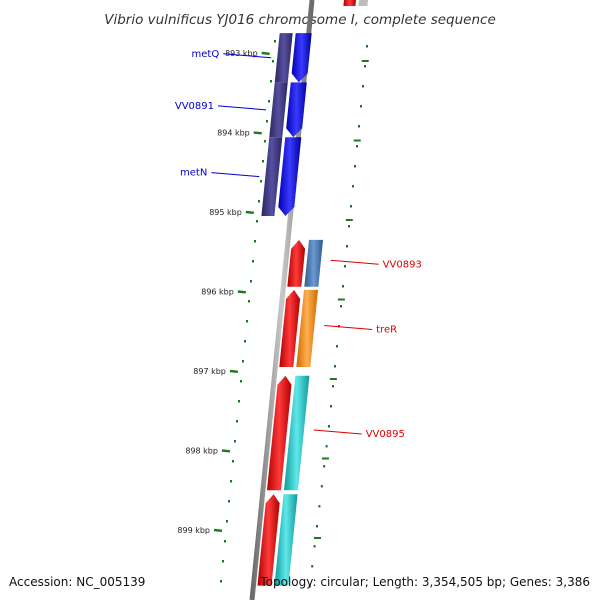  I want to click on gene-feature-treR, so click(307, 328).